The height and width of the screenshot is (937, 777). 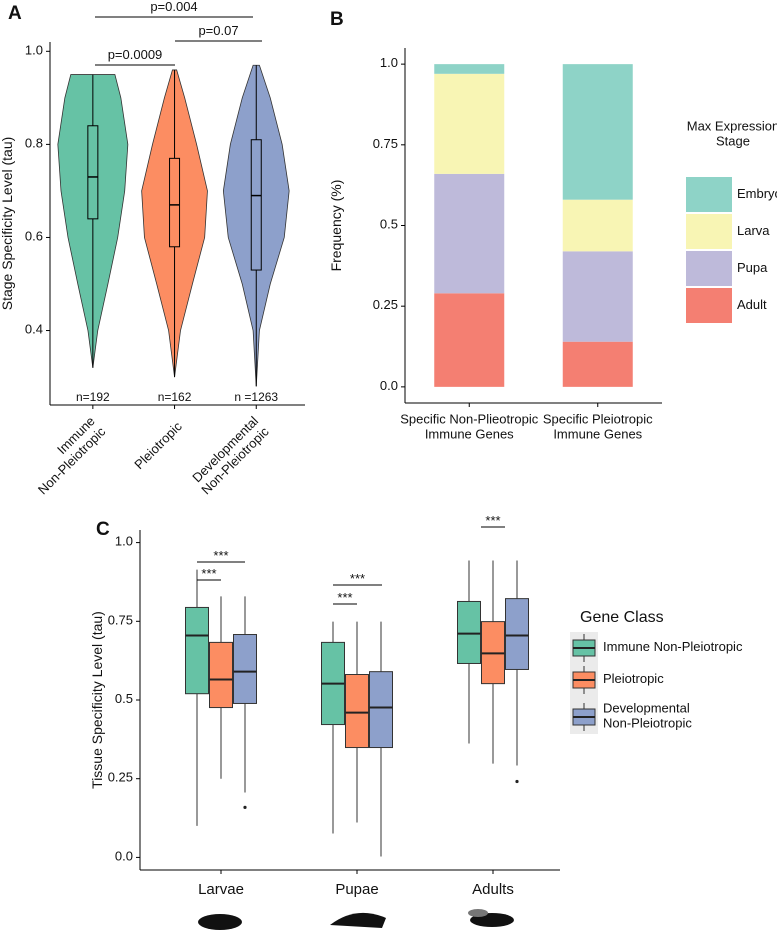 What do you see at coordinates (633, 678) in the screenshot?
I see `legend-label: Pleiotropic` at bounding box center [633, 678].